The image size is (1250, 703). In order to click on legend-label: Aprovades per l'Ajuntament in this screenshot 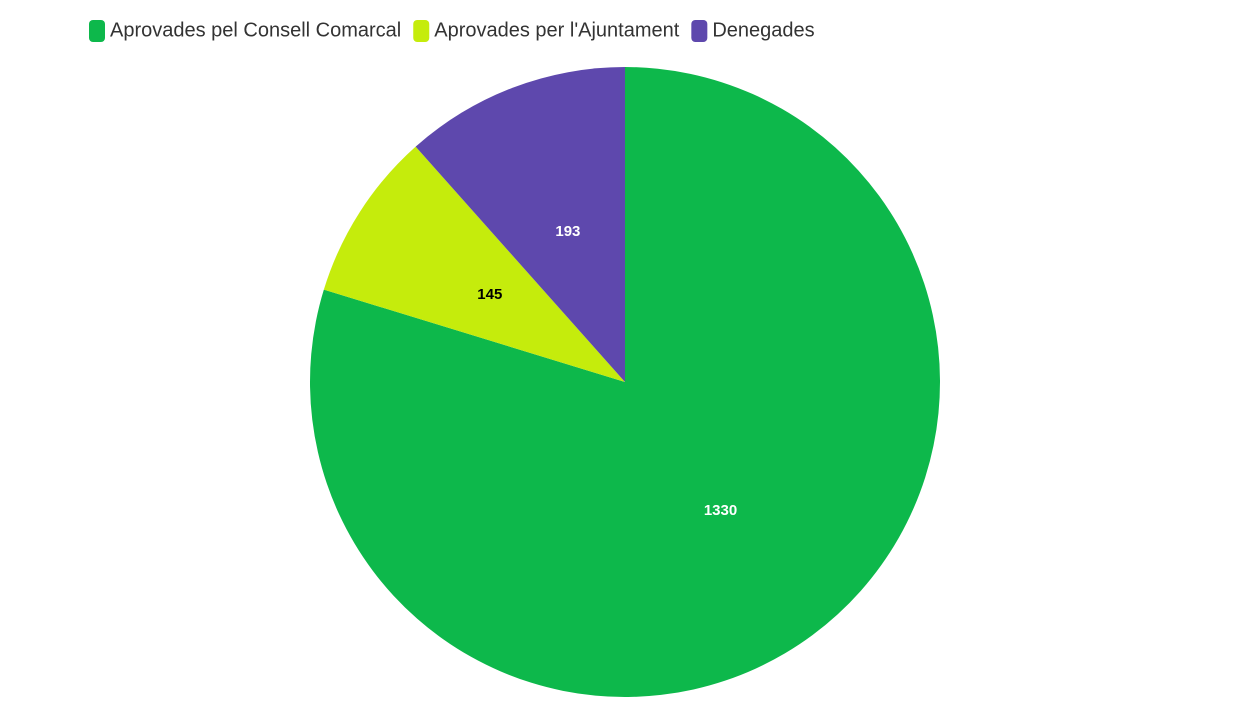, I will do `click(557, 30)`.